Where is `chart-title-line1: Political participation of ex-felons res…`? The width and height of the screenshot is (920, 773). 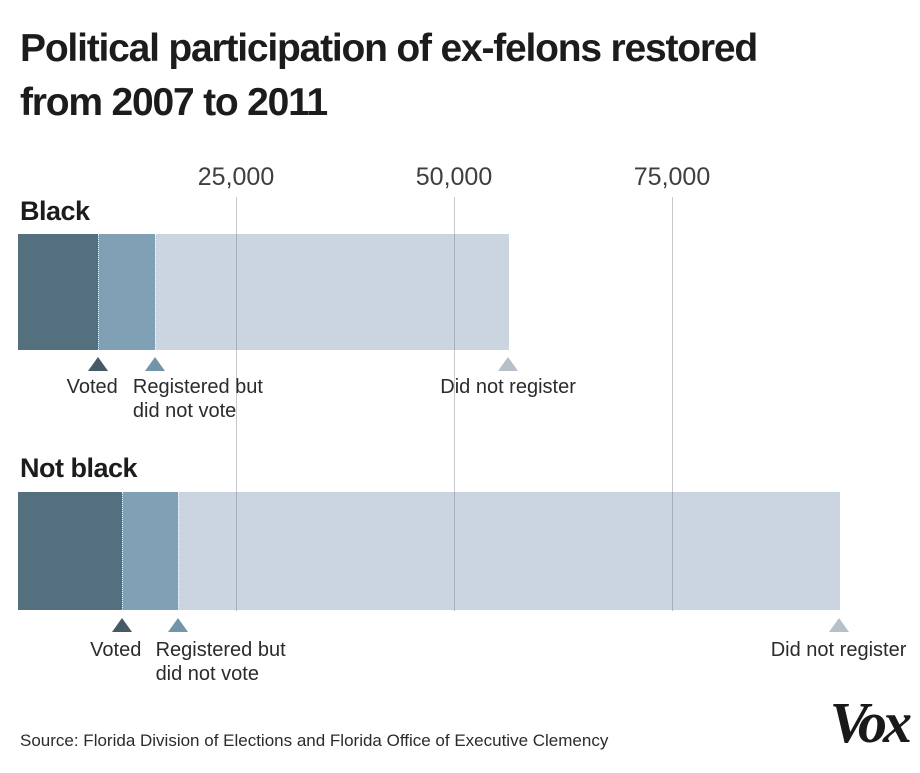
chart-title-line1: Political participation of ex-felons res… is located at coordinates (389, 48).